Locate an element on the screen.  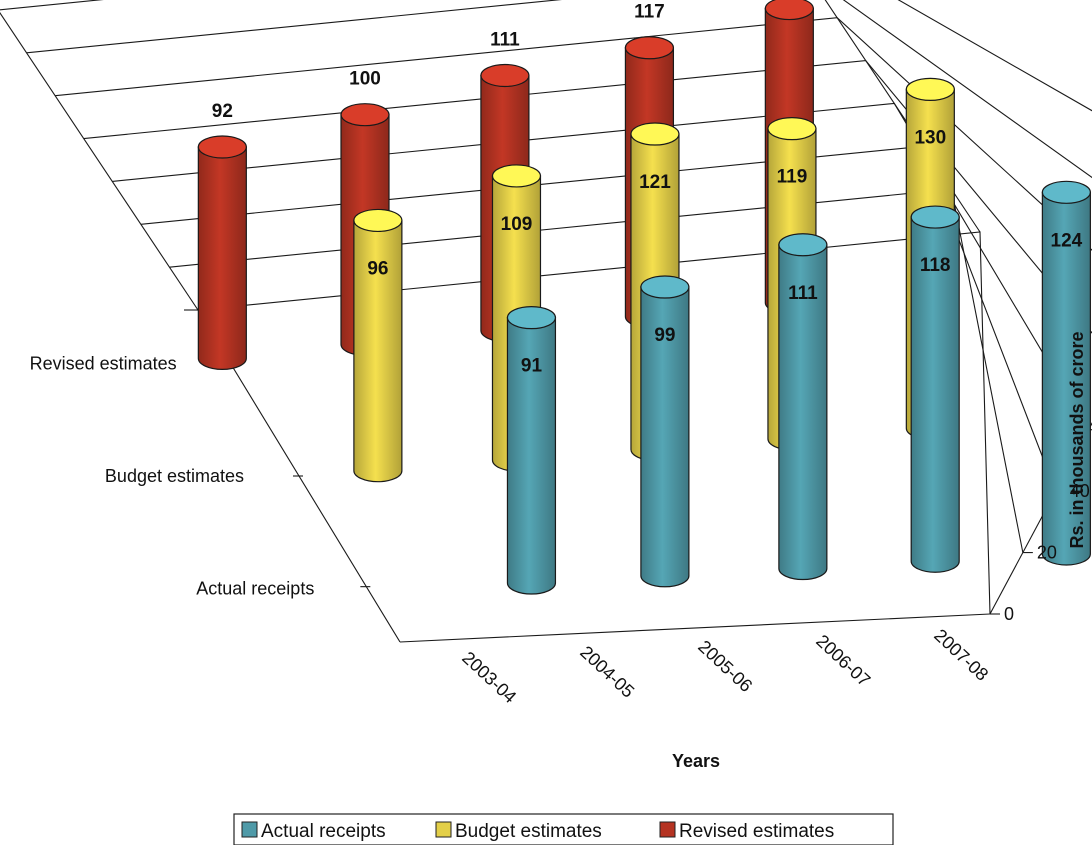
legend-swatch-actual-receipts is located at coordinates (249, 829).